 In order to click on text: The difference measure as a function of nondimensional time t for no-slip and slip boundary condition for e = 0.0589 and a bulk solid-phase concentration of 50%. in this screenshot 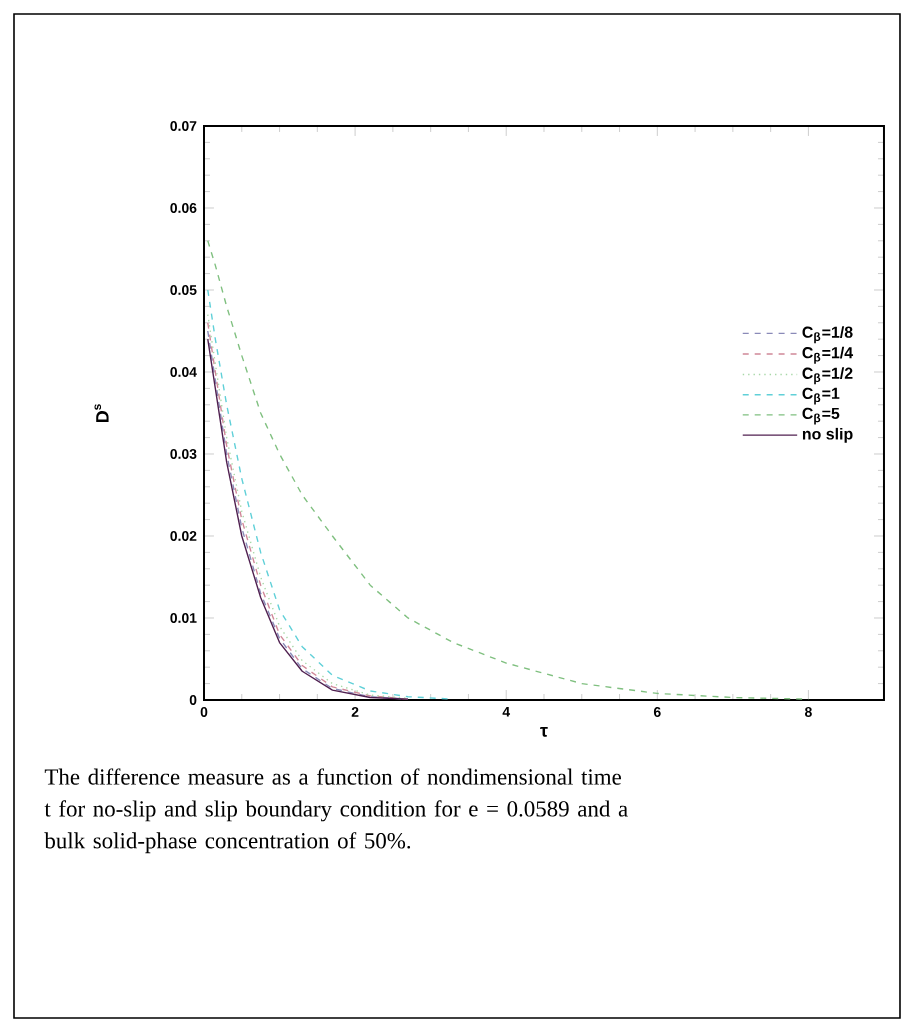, I will do `click(336, 811)`.